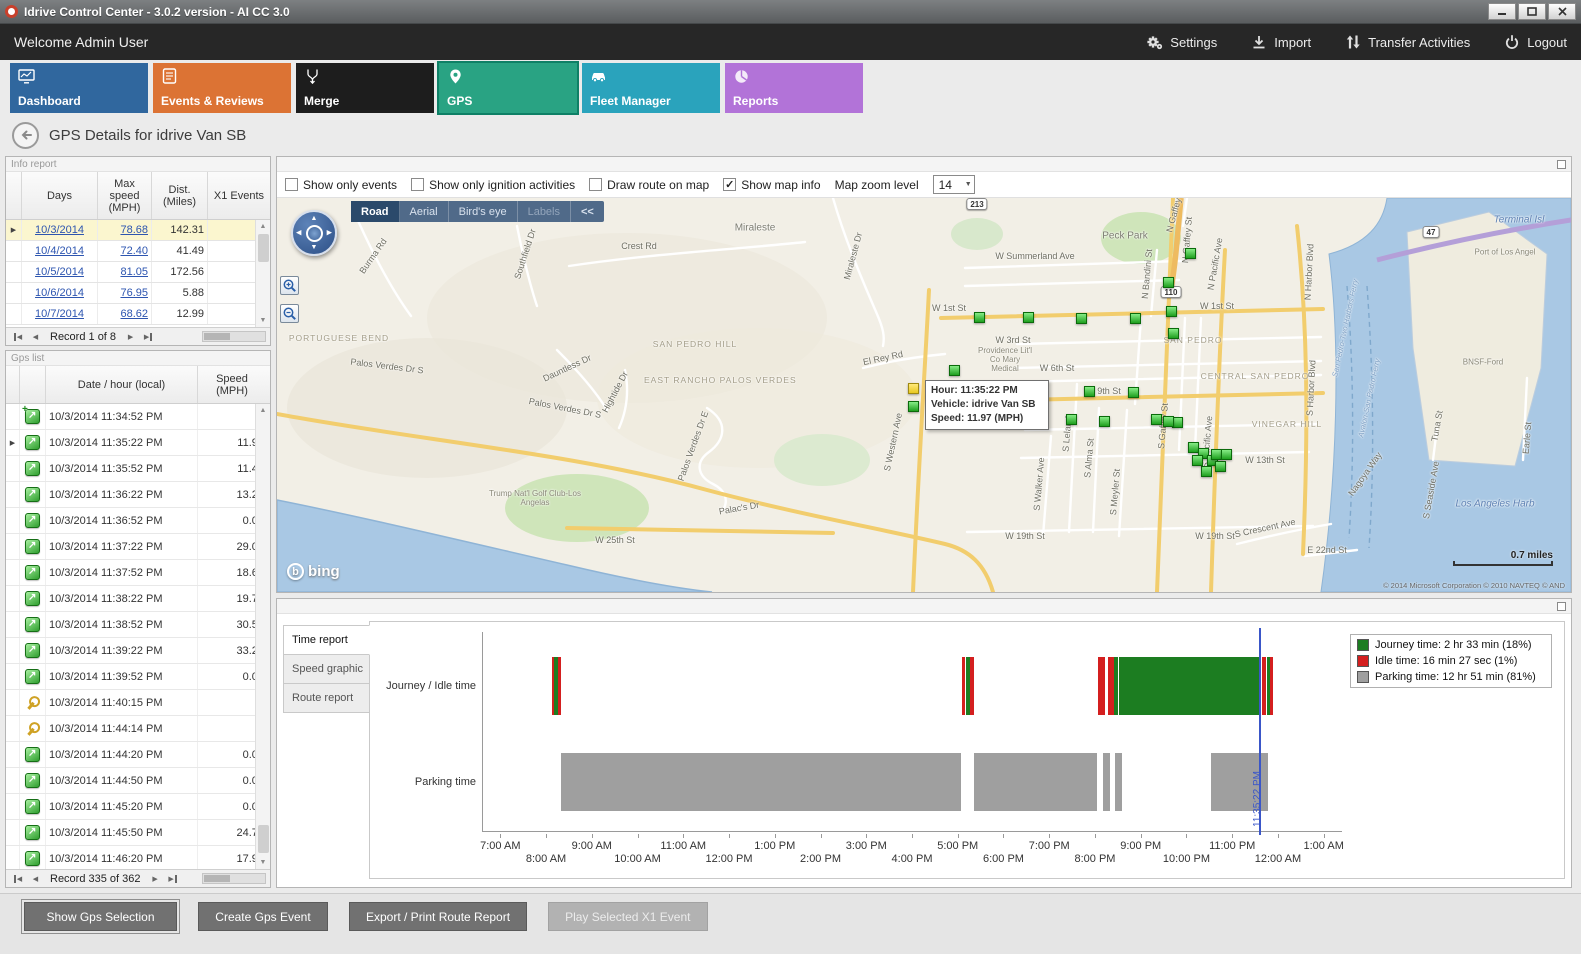 This screenshot has height=954, width=1581. I want to click on info-report-row: ▶ 10/3/2014 78.68 142.31, so click(138, 230).